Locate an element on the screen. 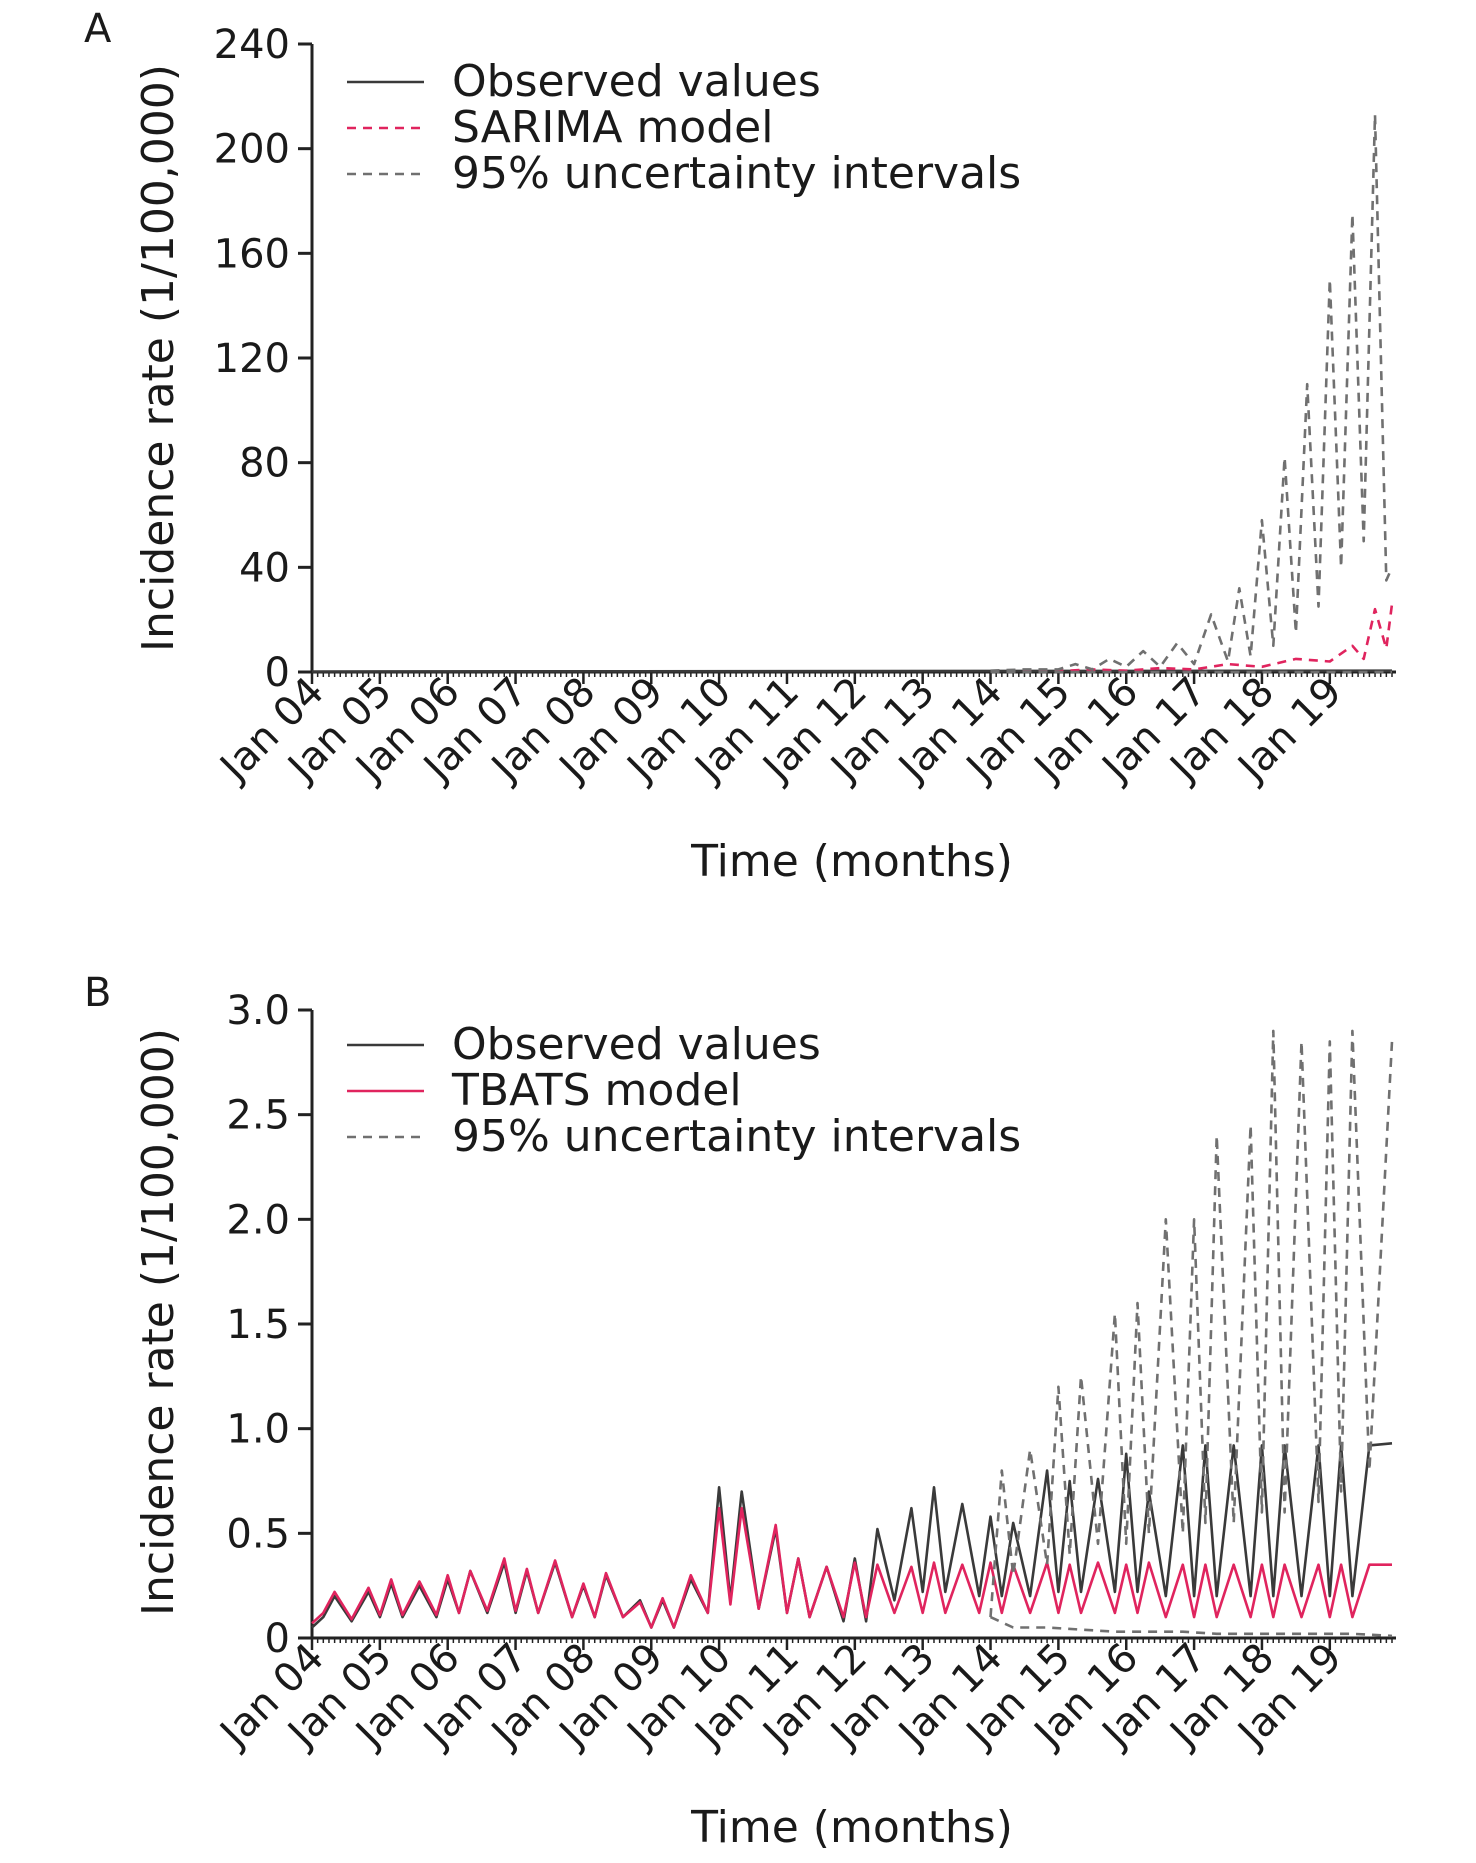  panel-a-label: A is located at coordinates (98, 29).